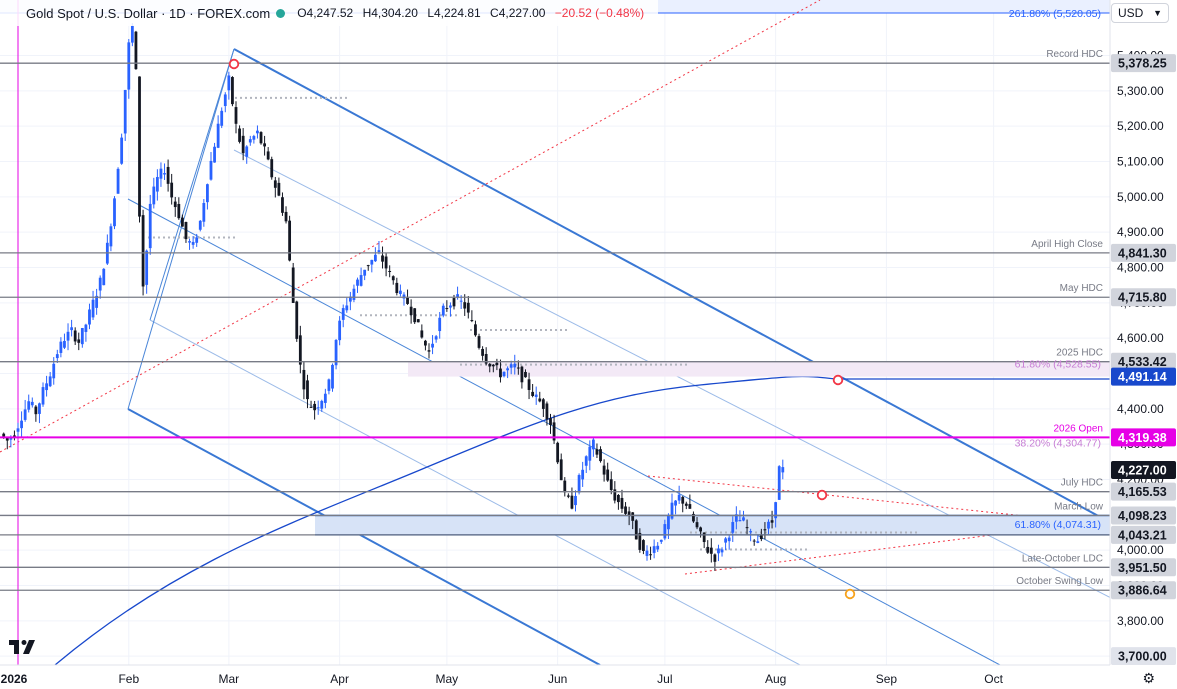 The width and height of the screenshot is (1177, 689). Describe the element at coordinates (599, 13) in the screenshot. I see `change-value: −20.52 (−0.48%)` at that location.